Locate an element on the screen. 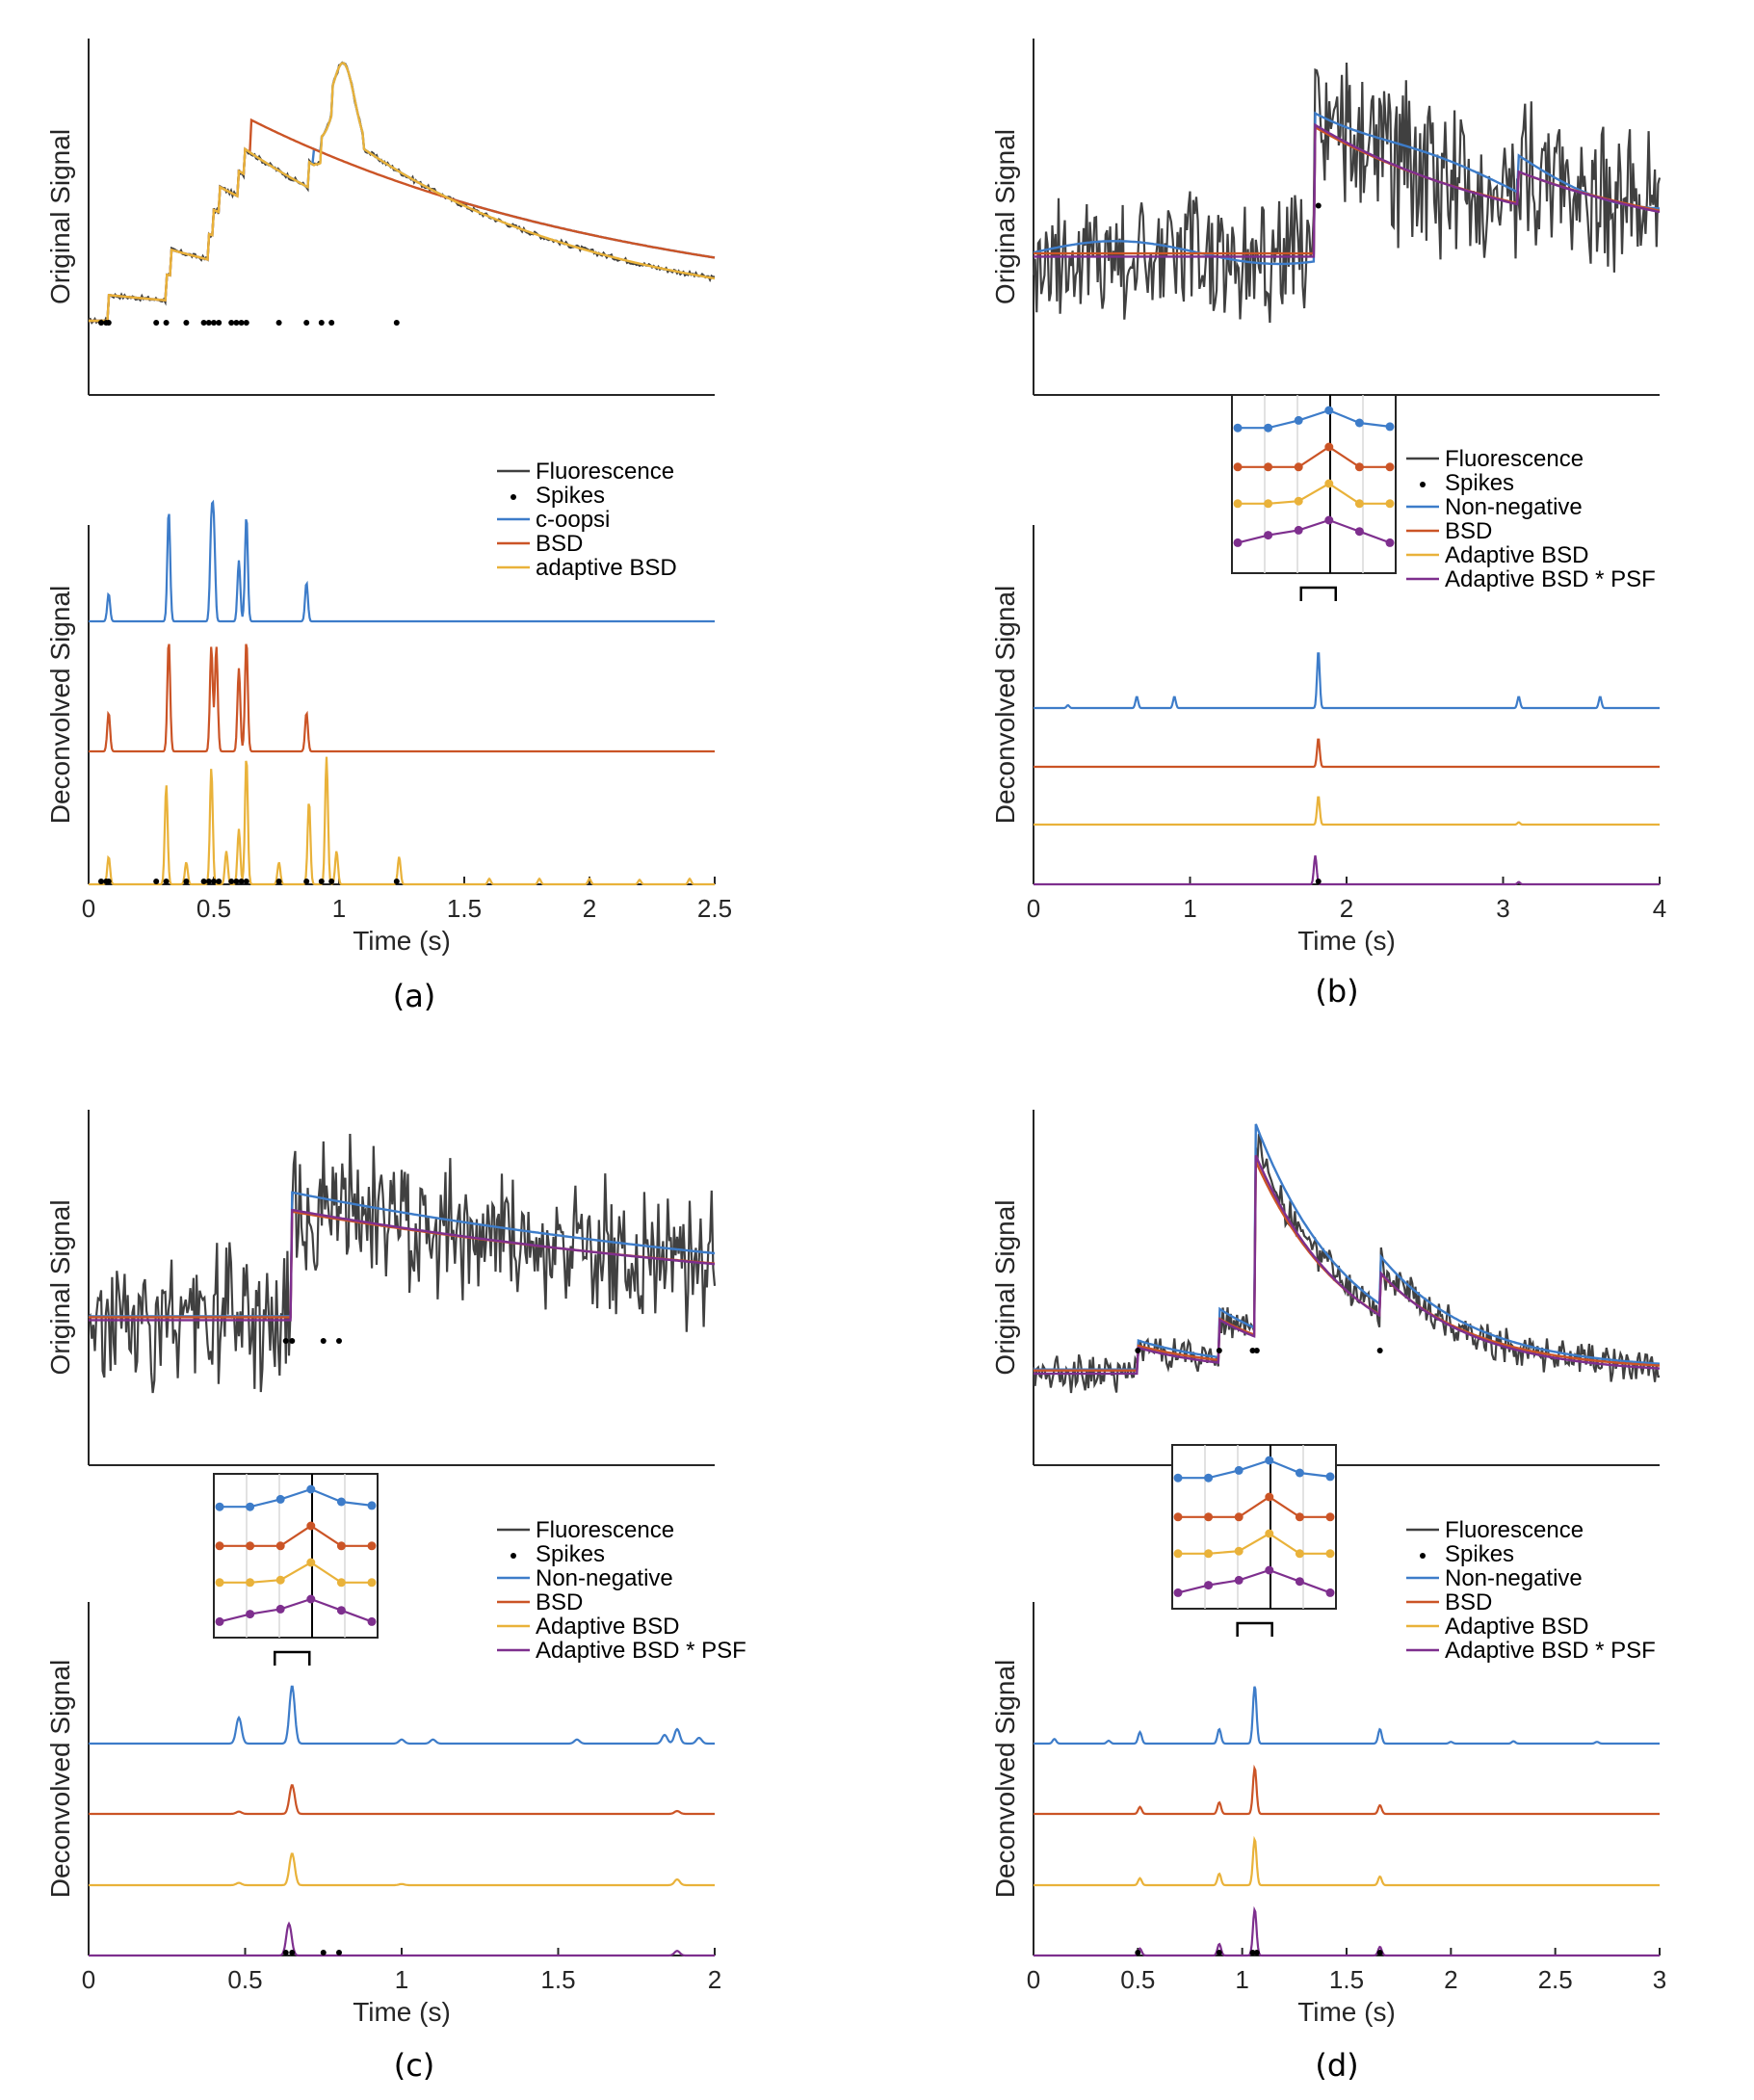  inset-bracket is located at coordinates (292, 1658).